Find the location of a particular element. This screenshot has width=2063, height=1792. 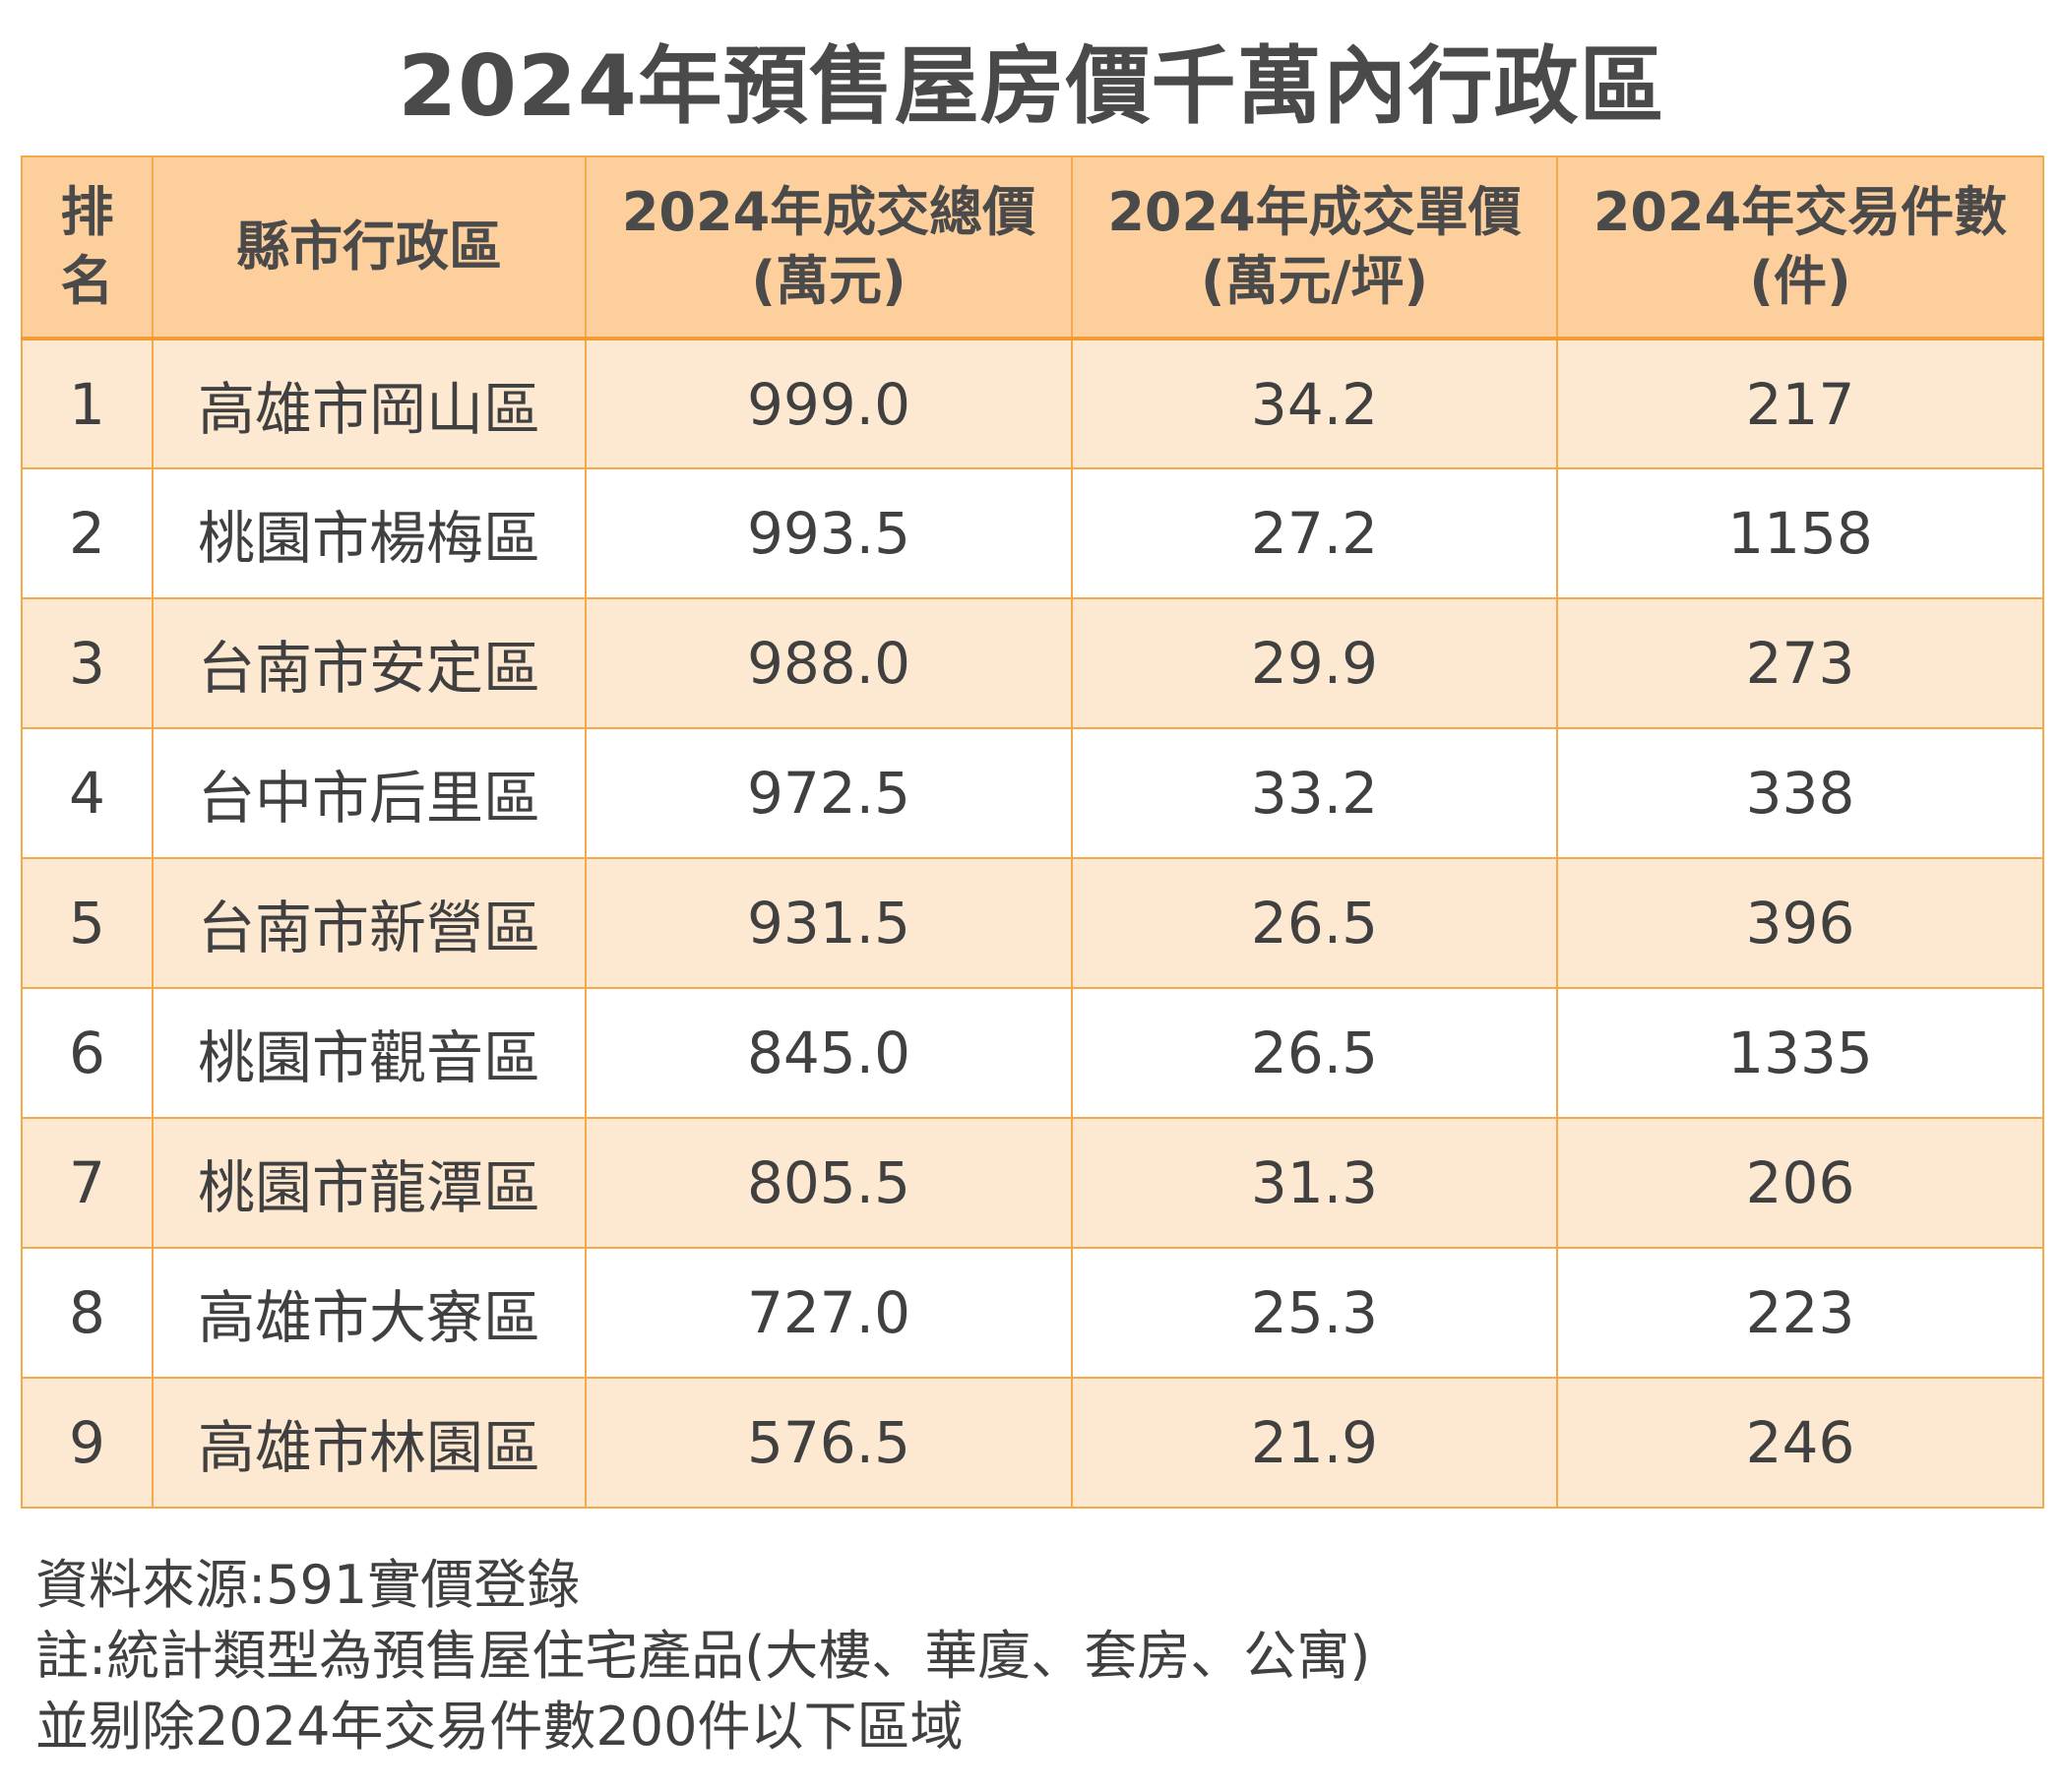

cell-rank: 2 is located at coordinates (88, 533).